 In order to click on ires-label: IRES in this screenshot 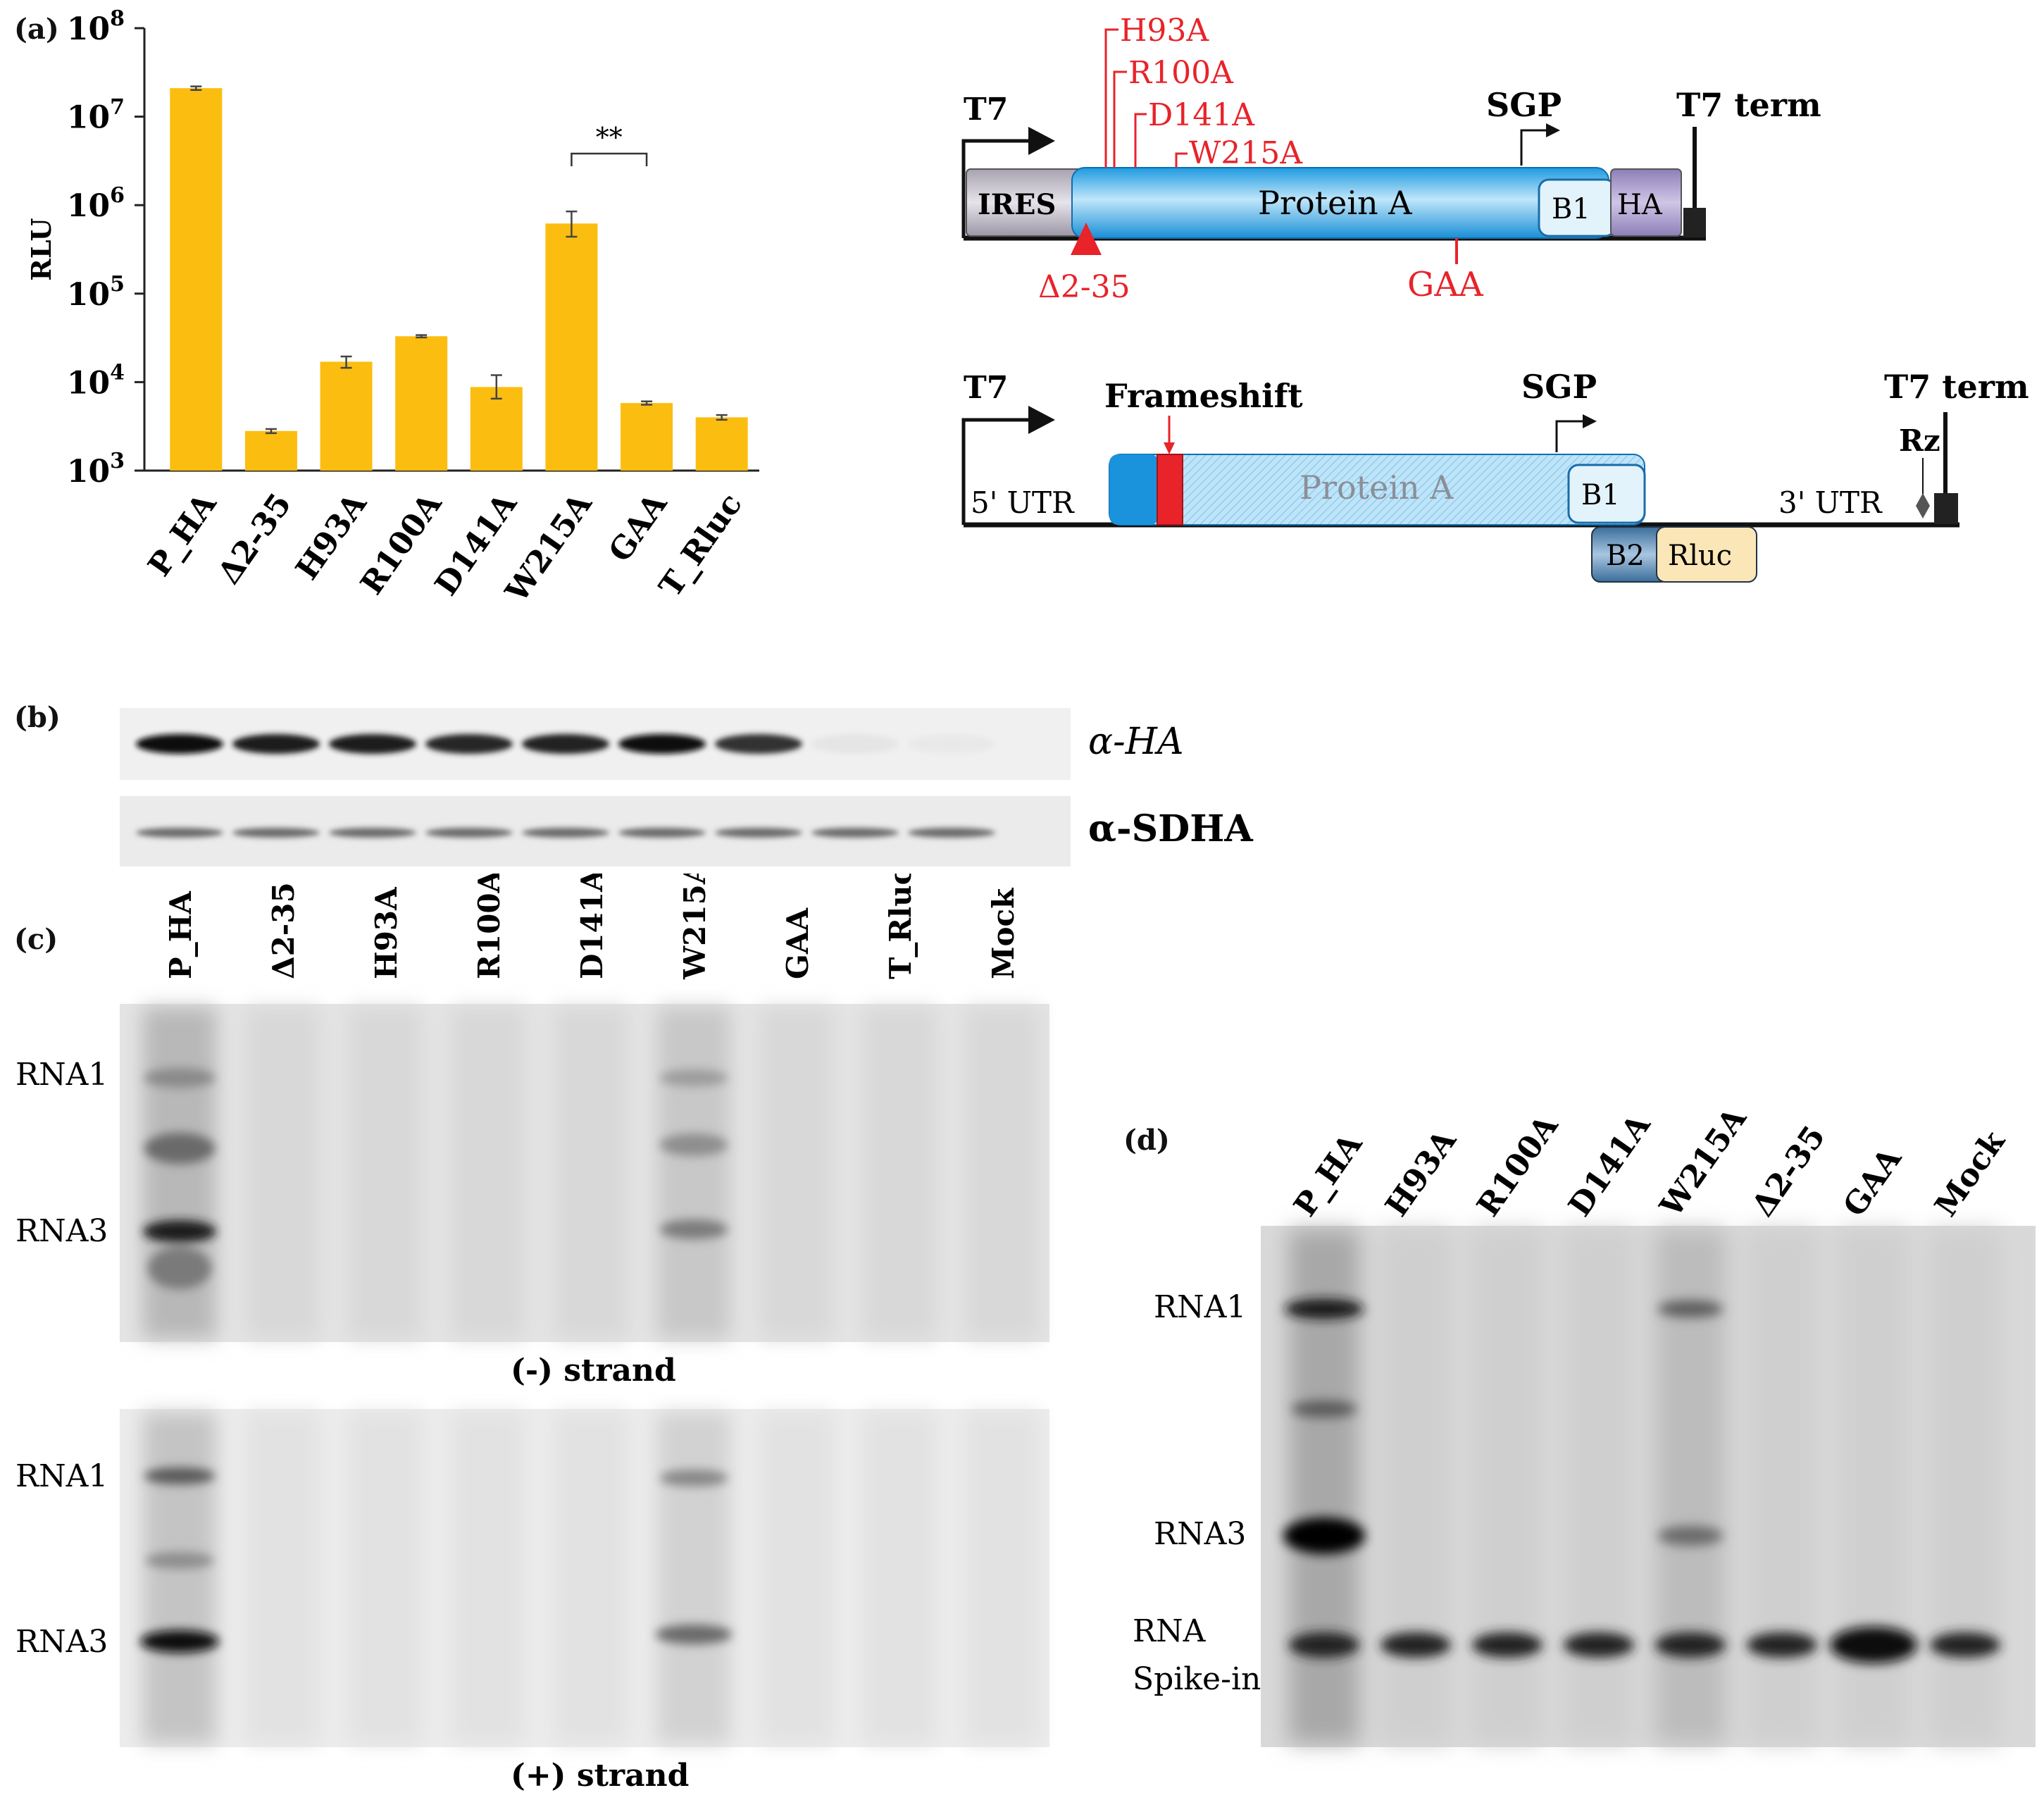, I will do `click(1017, 205)`.